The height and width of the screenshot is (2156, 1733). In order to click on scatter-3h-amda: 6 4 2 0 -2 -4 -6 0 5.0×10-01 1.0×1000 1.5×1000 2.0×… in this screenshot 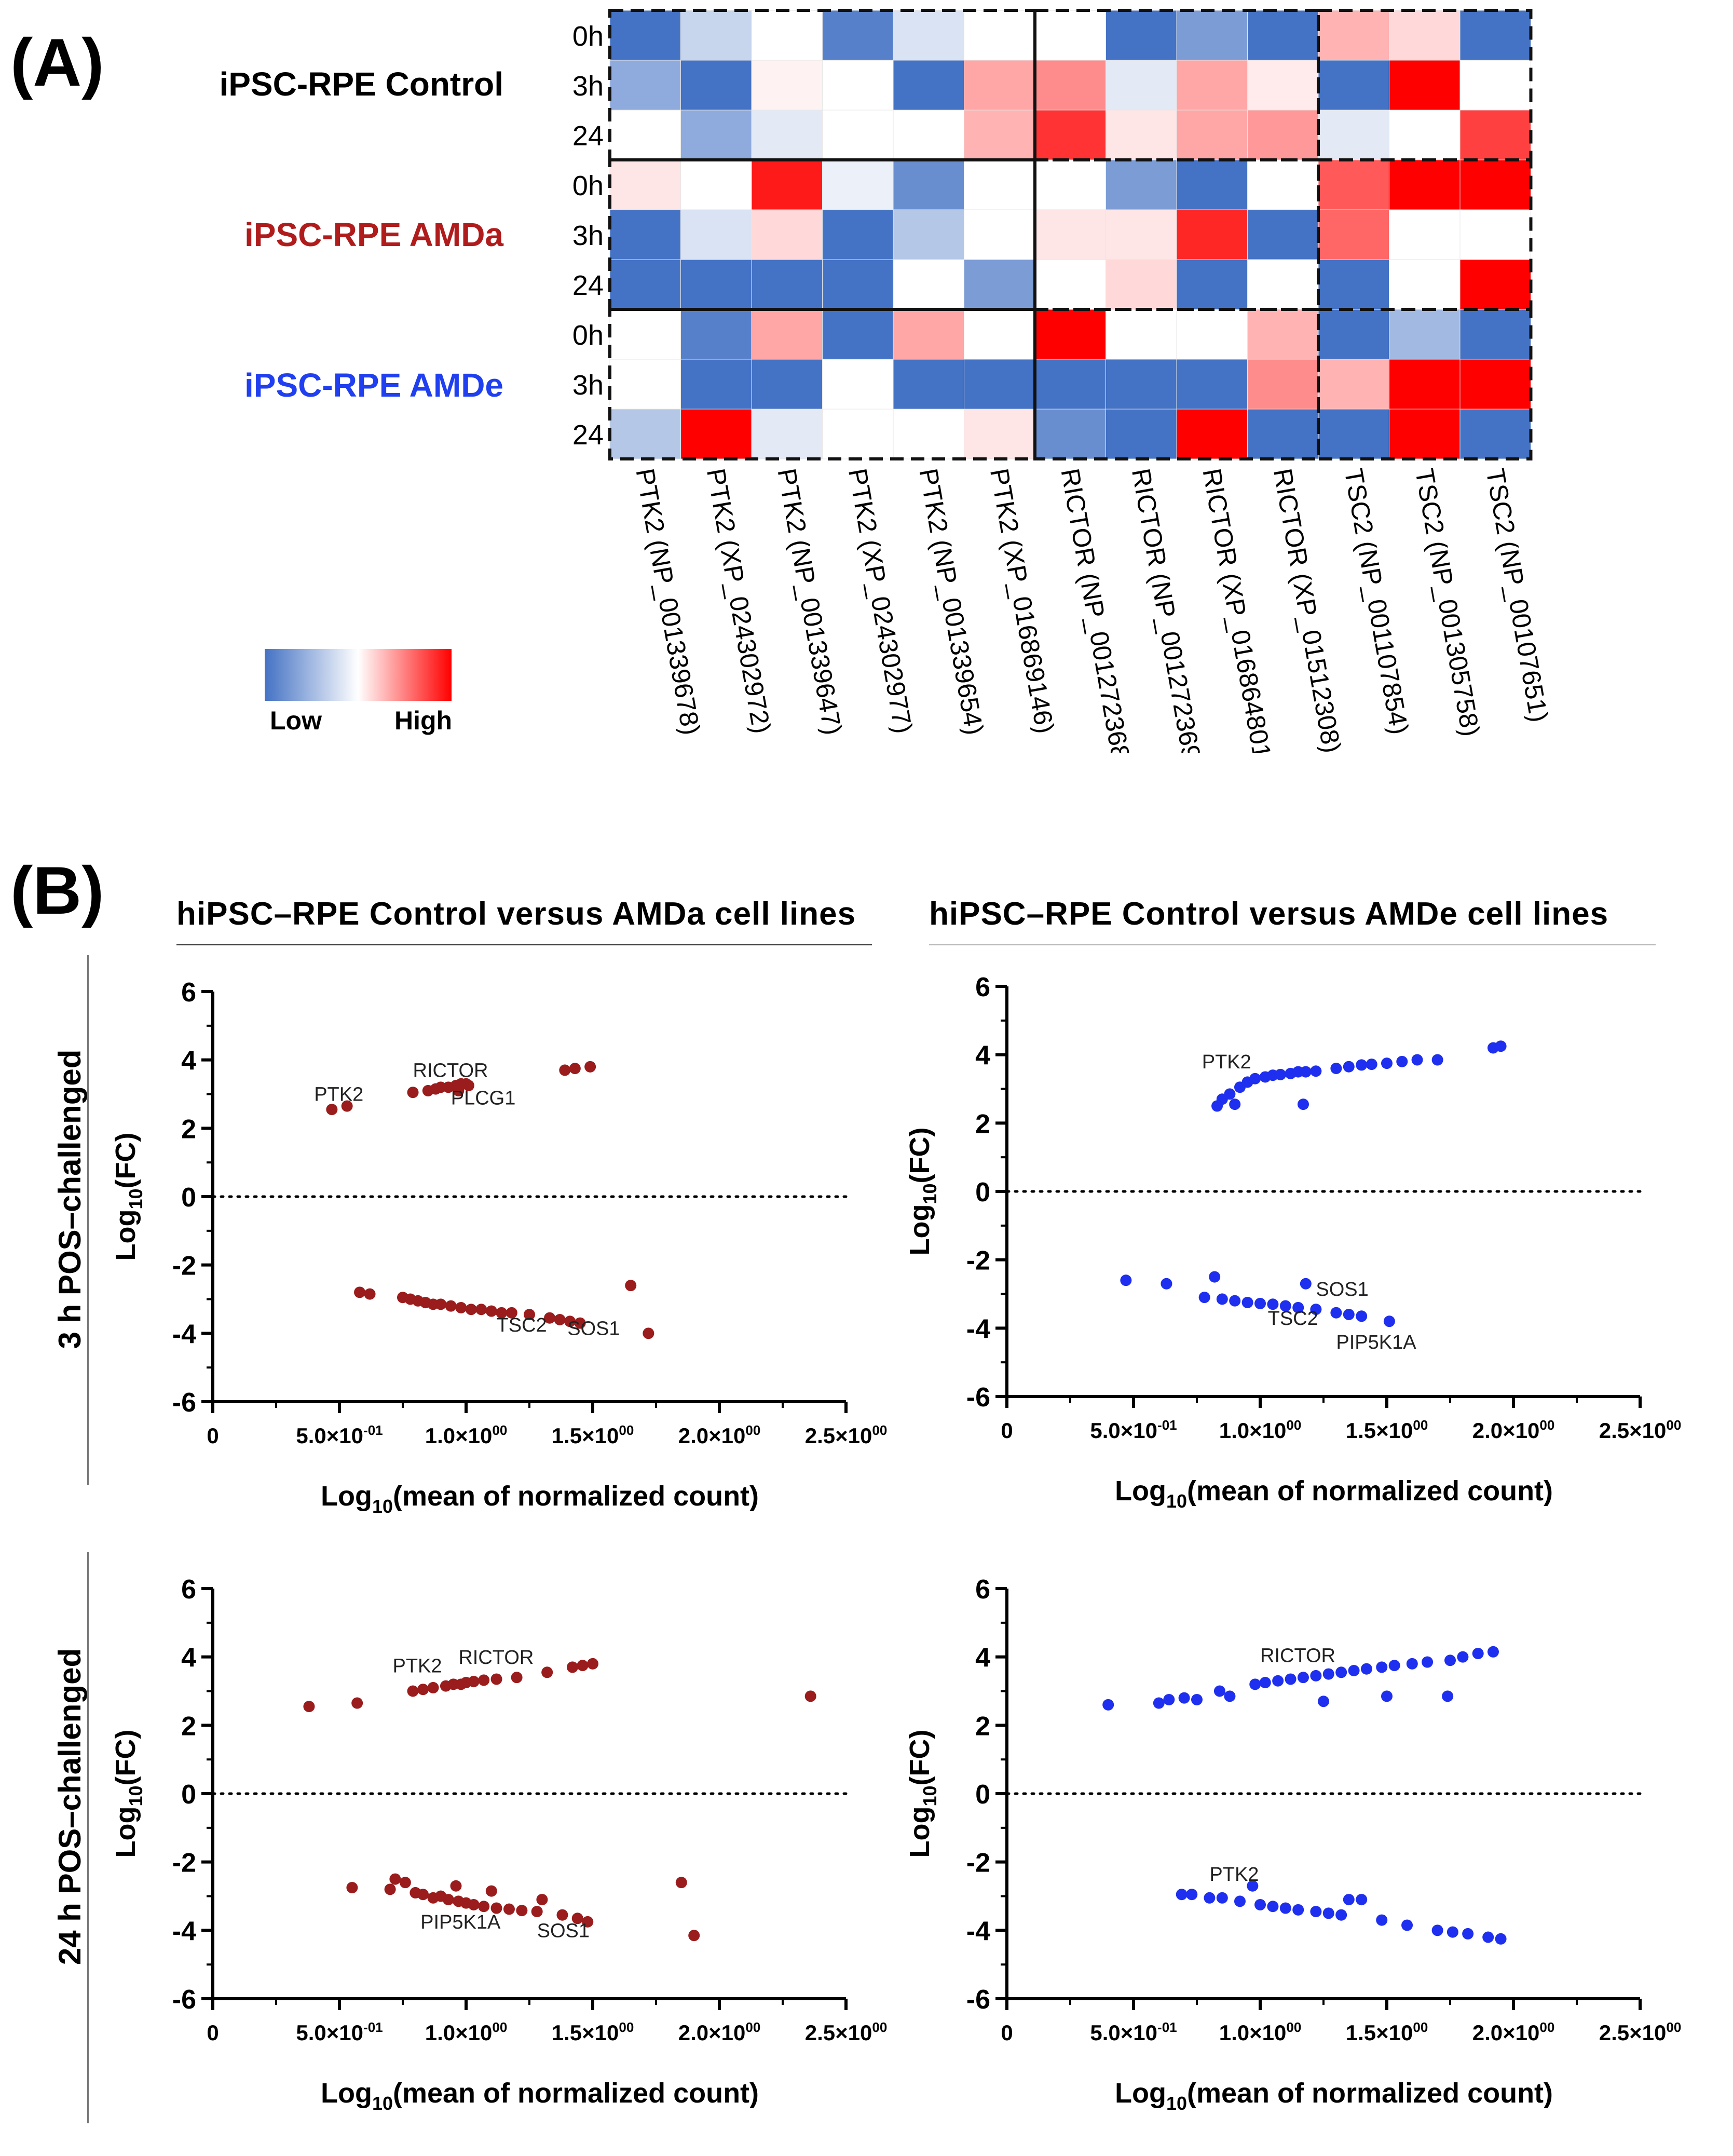, I will do `click(499, 1247)`.